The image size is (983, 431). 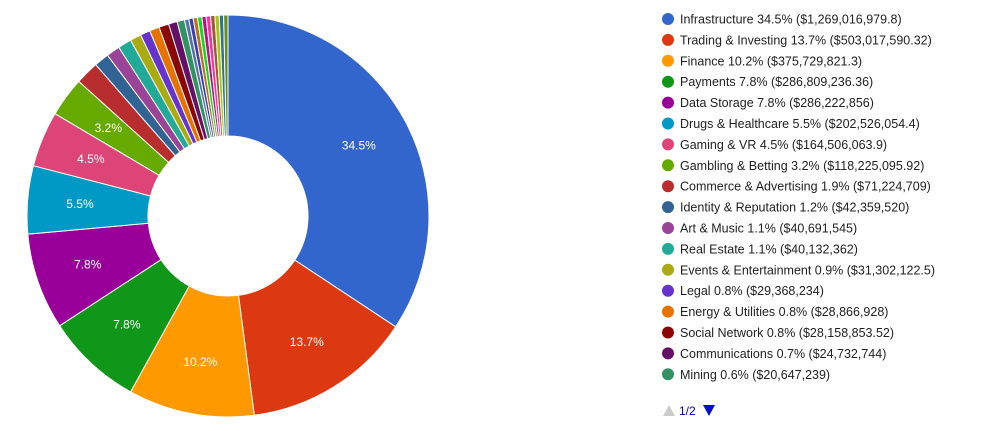 I want to click on slice-percent-label: 34.5%, so click(x=359, y=146).